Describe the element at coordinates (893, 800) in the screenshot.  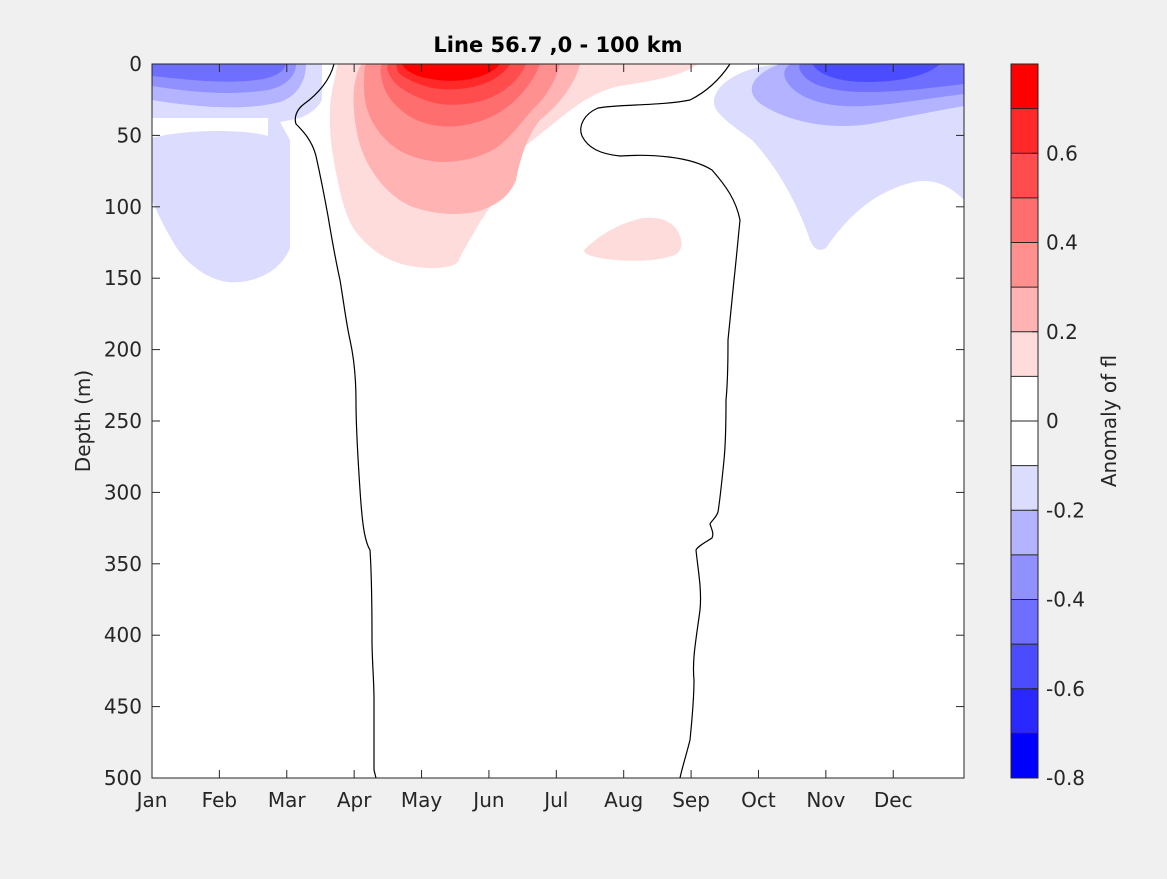
I see `x-tick-label: Dec` at that location.